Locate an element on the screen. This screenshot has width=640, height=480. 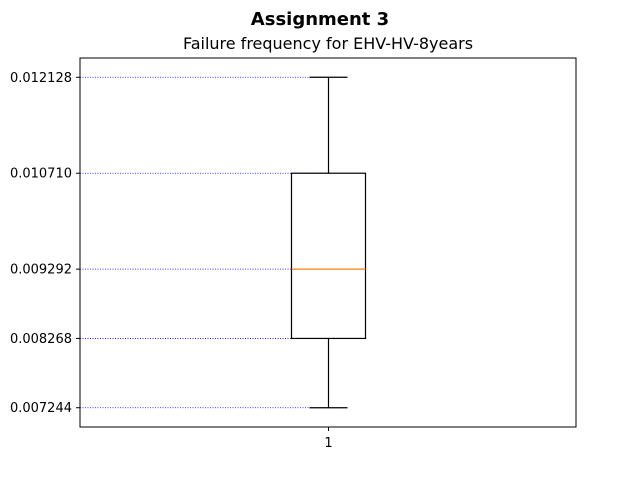
y-tick-label-2: 0.009292 is located at coordinates (41, 270).